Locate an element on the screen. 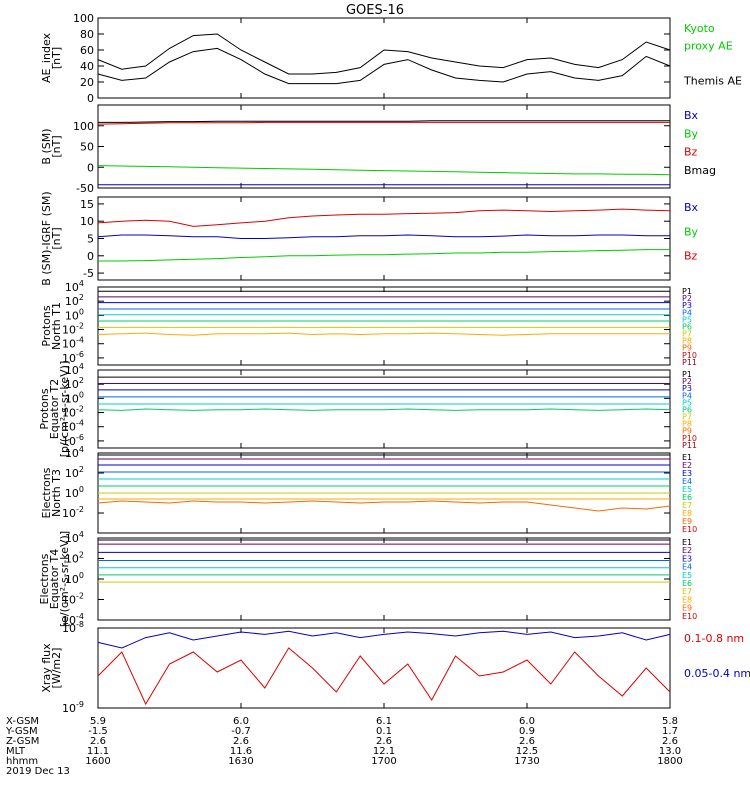  footer-value: -1.5 is located at coordinates (98, 731).